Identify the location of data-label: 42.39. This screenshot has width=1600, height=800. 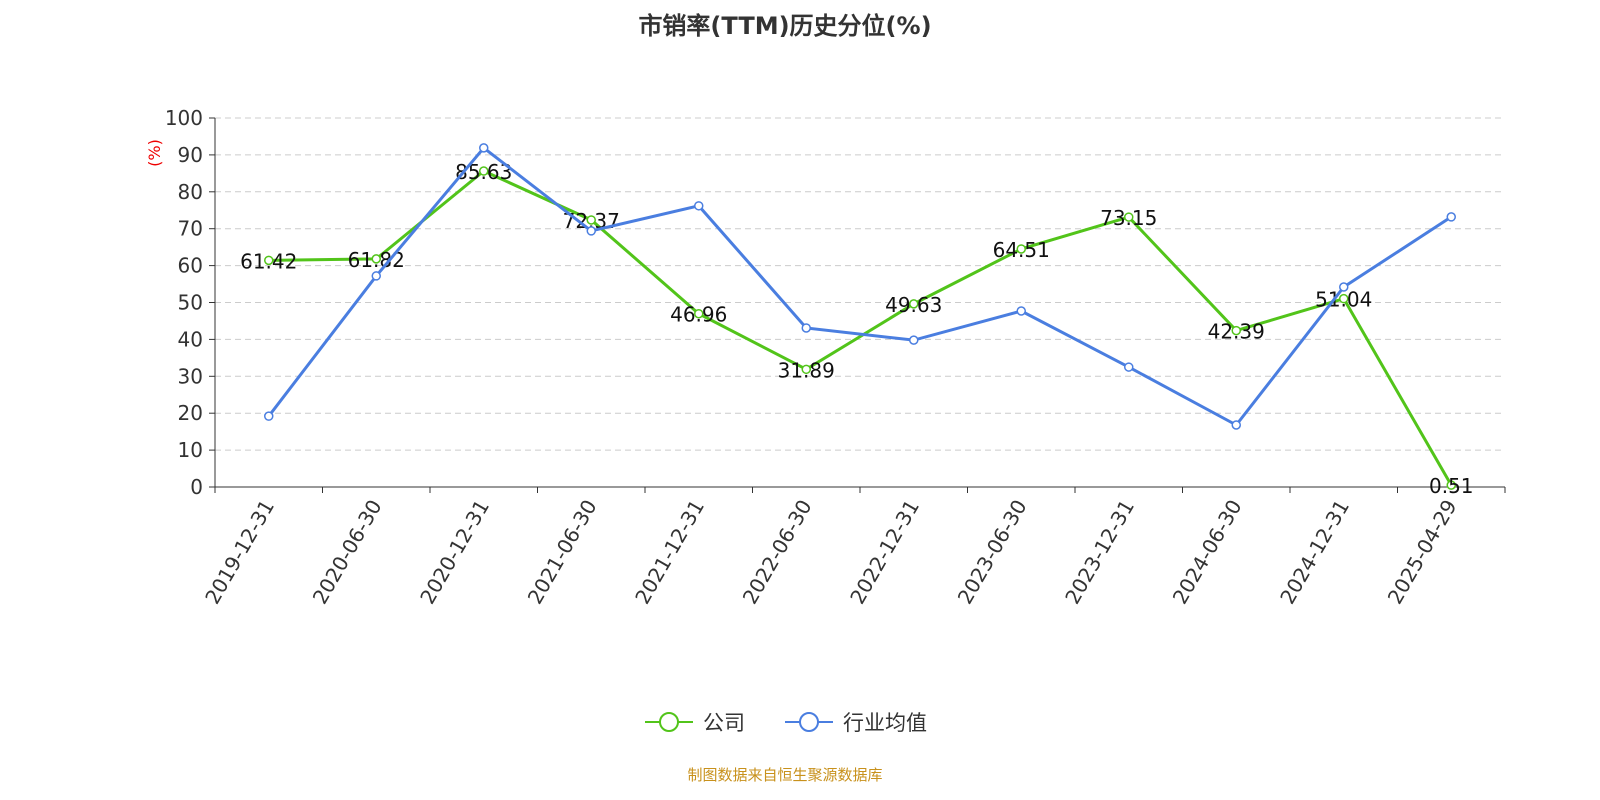
(1236, 332).